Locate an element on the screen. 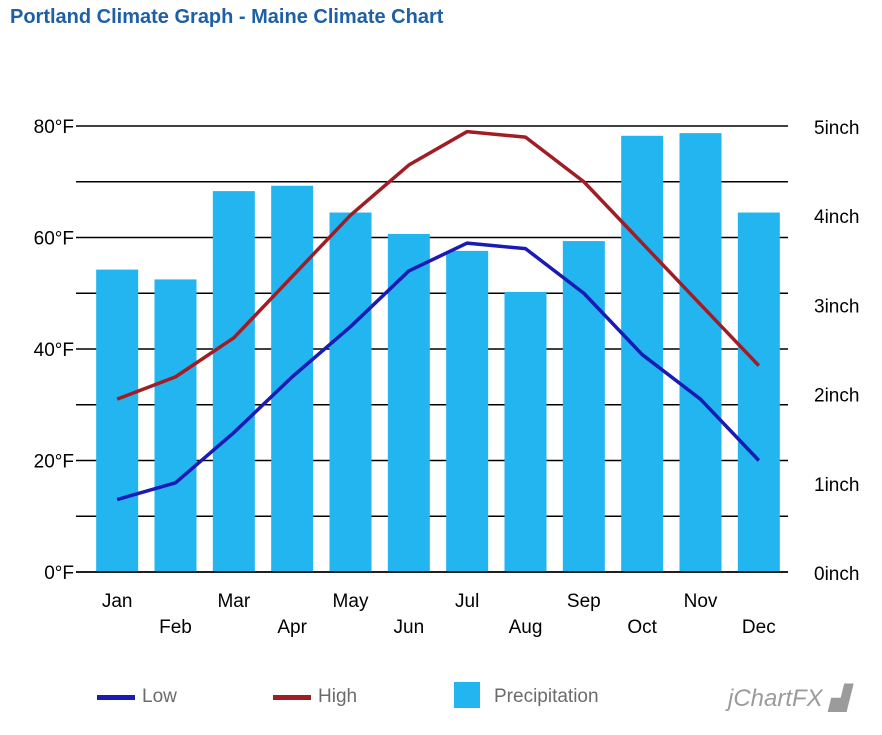 The image size is (882, 735). legend-label: Precipitation is located at coordinates (546, 696).